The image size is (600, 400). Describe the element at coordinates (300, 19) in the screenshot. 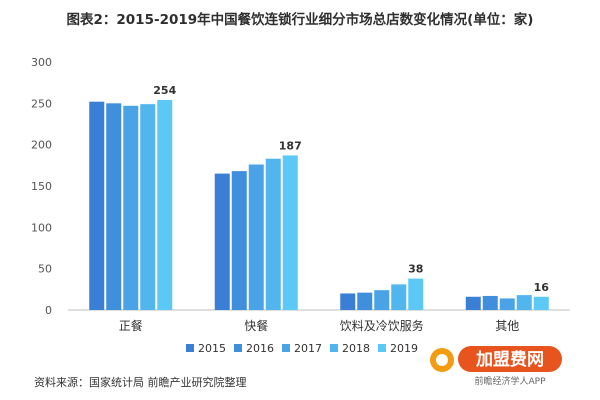

I see `chart-title: 图表2：2015-2019年中国餐饮连锁行业细分市场总店数变化情况(单位：家)` at that location.